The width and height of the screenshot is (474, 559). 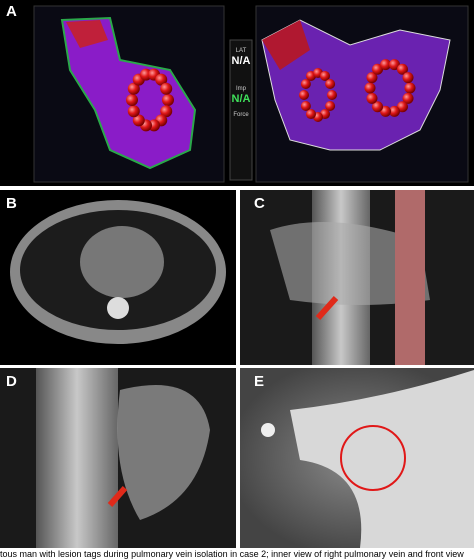 What do you see at coordinates (286, 45) in the screenshot?
I see `map-right-scar` at bounding box center [286, 45].